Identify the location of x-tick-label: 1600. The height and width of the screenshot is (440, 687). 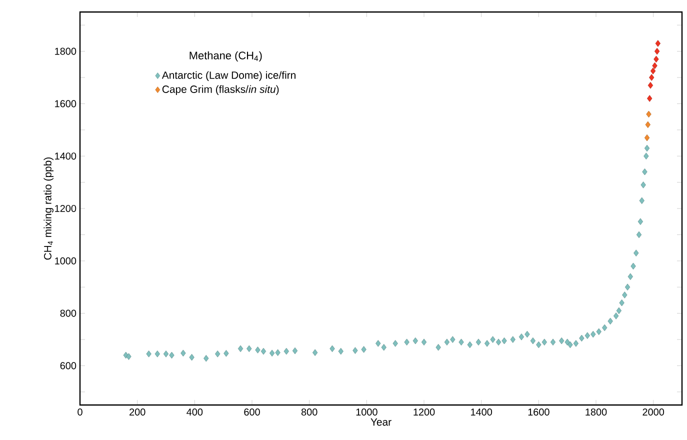
(539, 412).